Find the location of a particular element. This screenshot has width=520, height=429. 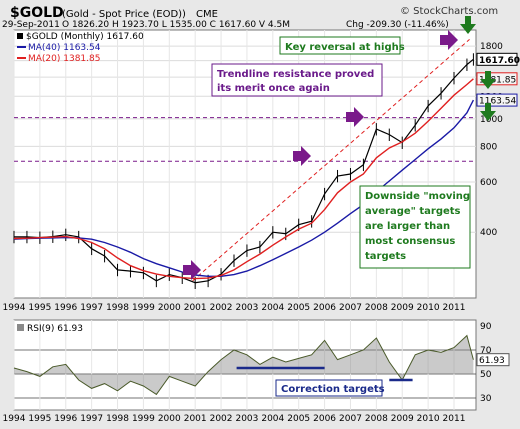

rsi-x-tick-label: 2005 is located at coordinates (298, 419).